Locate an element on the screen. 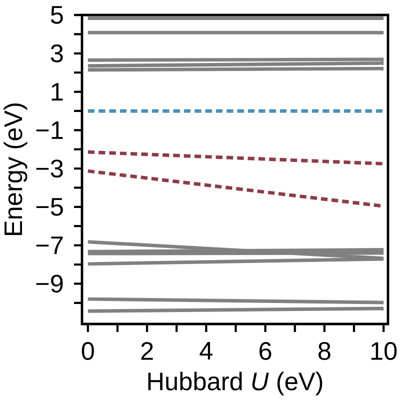  x-tick-label: 6 is located at coordinates (266, 351).